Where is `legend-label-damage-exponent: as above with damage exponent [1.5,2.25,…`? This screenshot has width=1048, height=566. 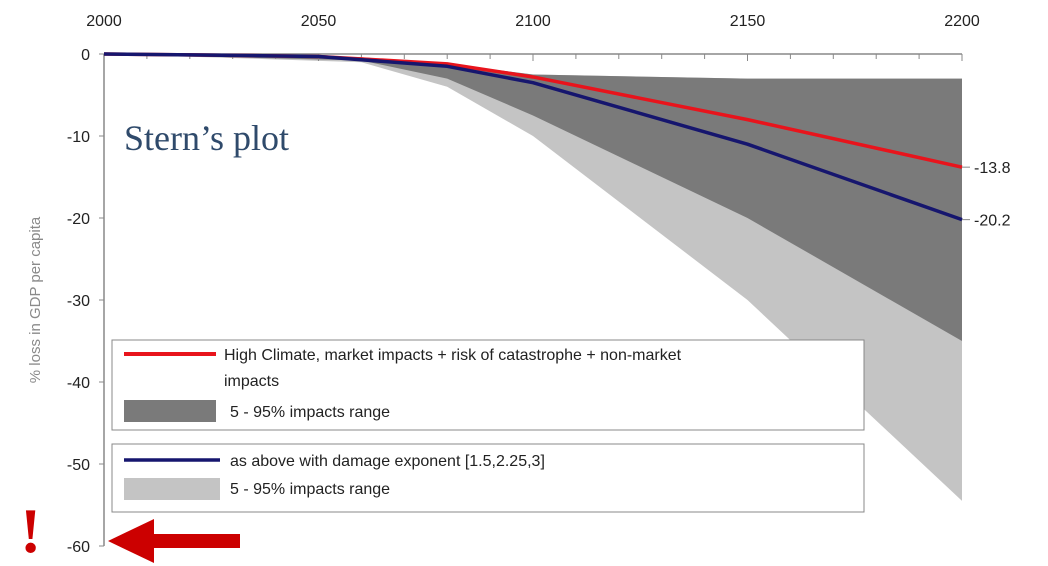
legend-label-damage-exponent: as above with damage exponent [1.5,2.25,… is located at coordinates (387, 461).